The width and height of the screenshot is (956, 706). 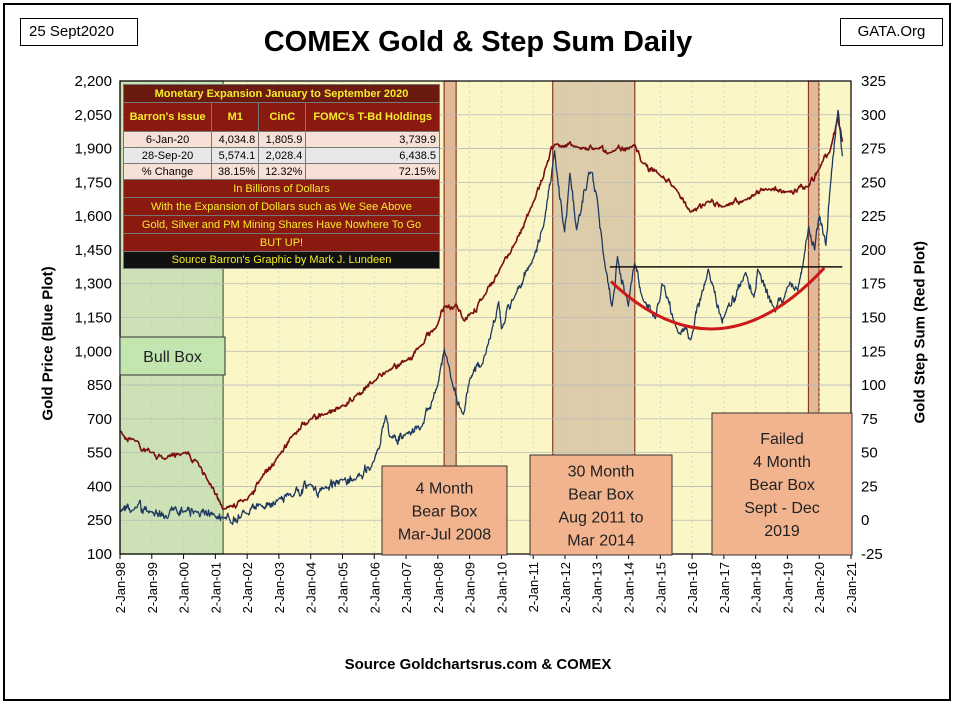 What do you see at coordinates (372, 139) in the screenshot?
I see `table-cell: 3,739.9` at bounding box center [372, 139].